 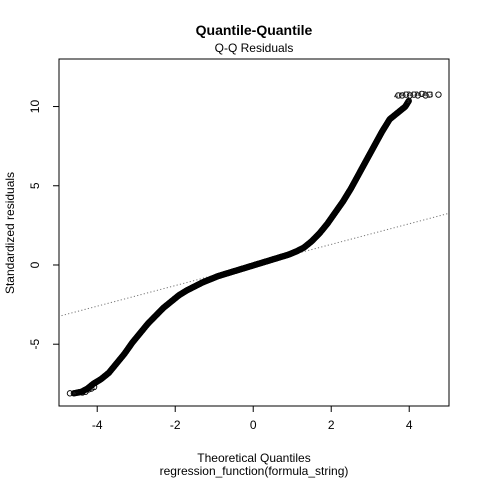 I want to click on y-tick-label: 0, so click(x=35, y=264).